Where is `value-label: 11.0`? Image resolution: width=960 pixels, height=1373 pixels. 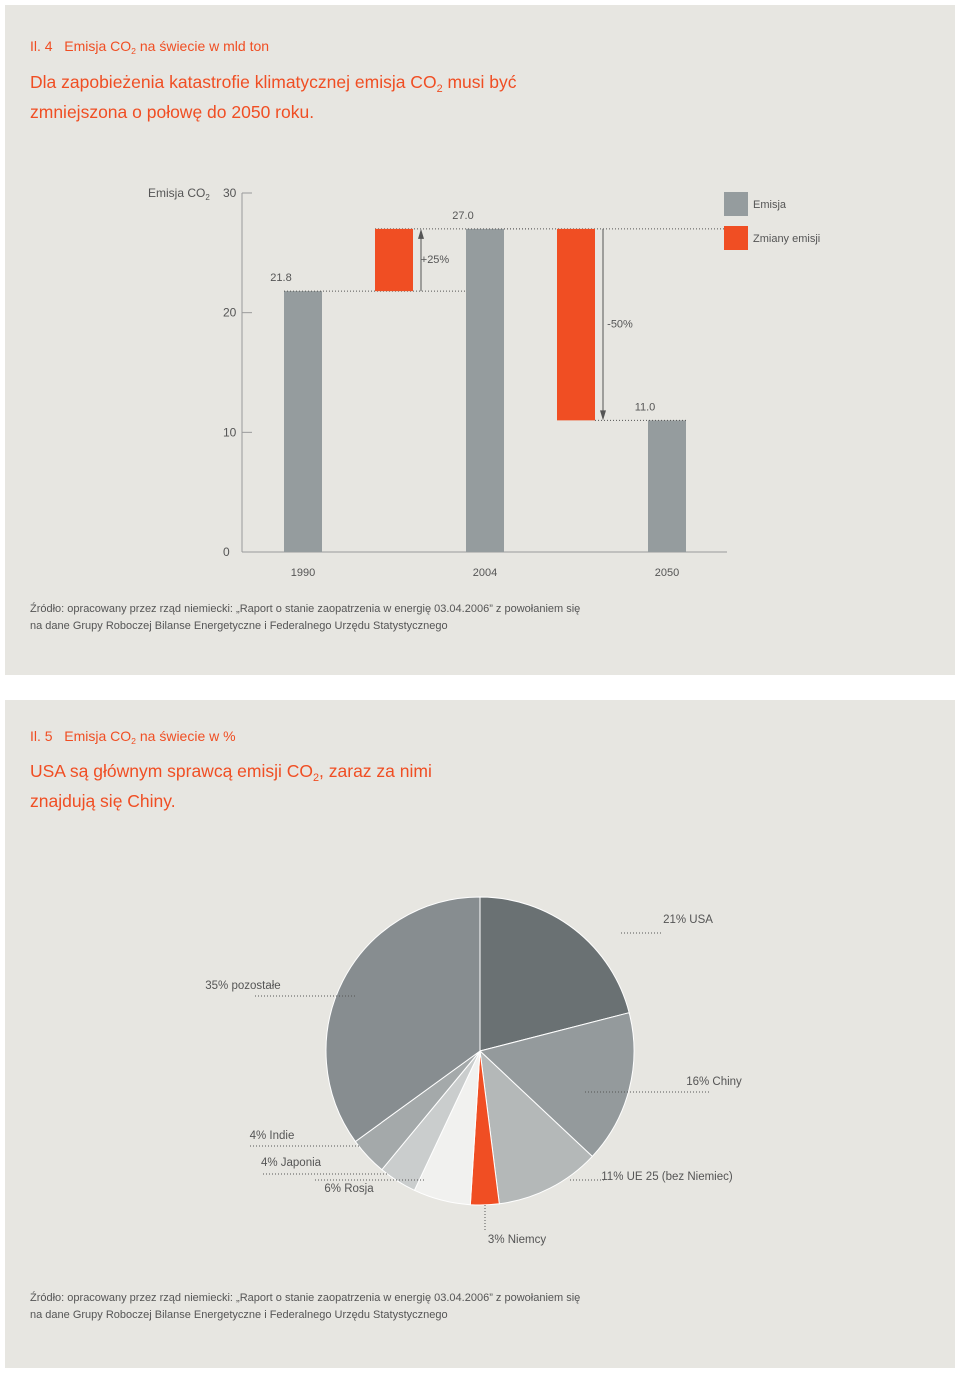 value-label: 11.0 is located at coordinates (645, 407).